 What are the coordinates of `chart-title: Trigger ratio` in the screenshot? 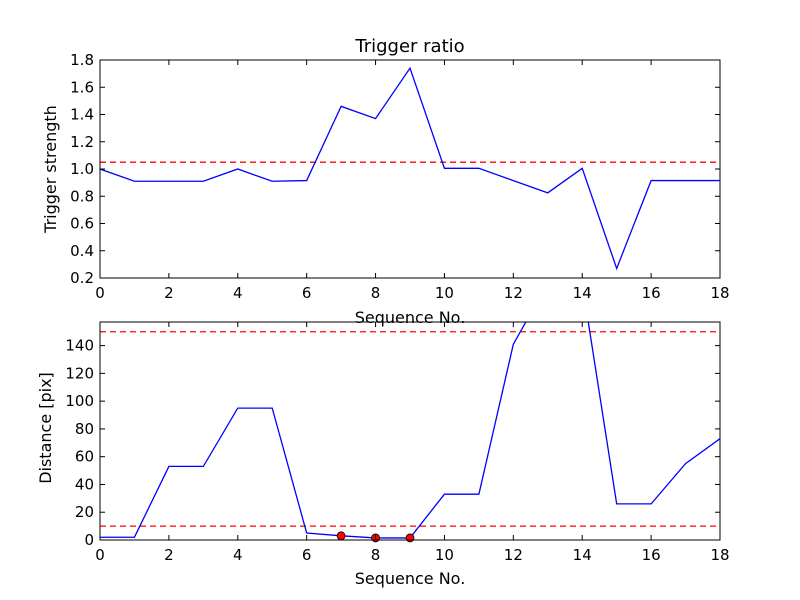 It's located at (409, 46).